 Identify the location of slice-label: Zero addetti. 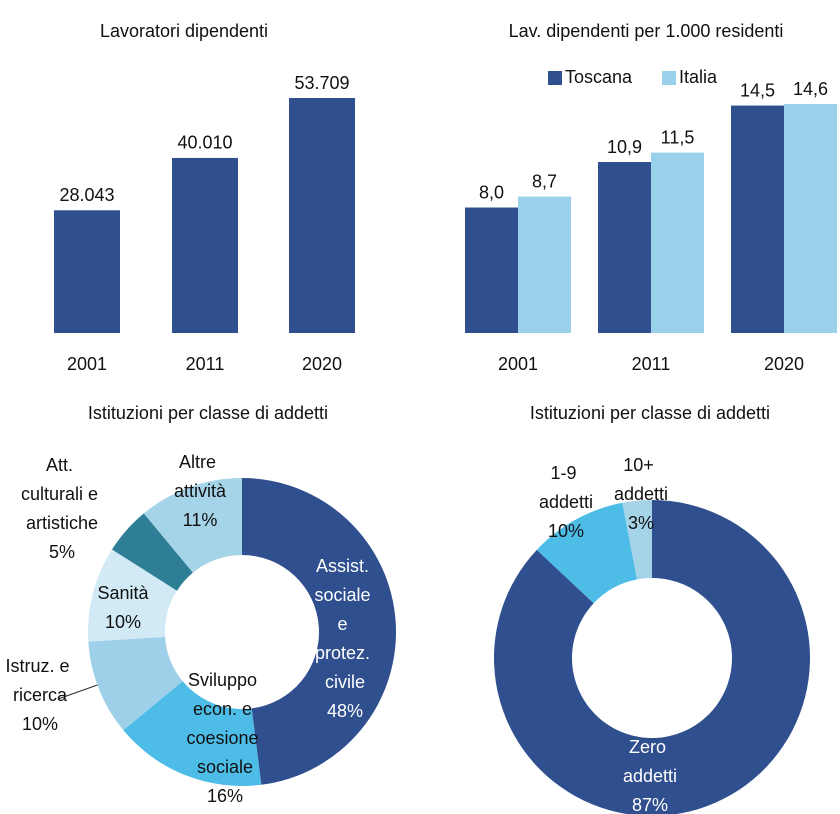
(650, 761).